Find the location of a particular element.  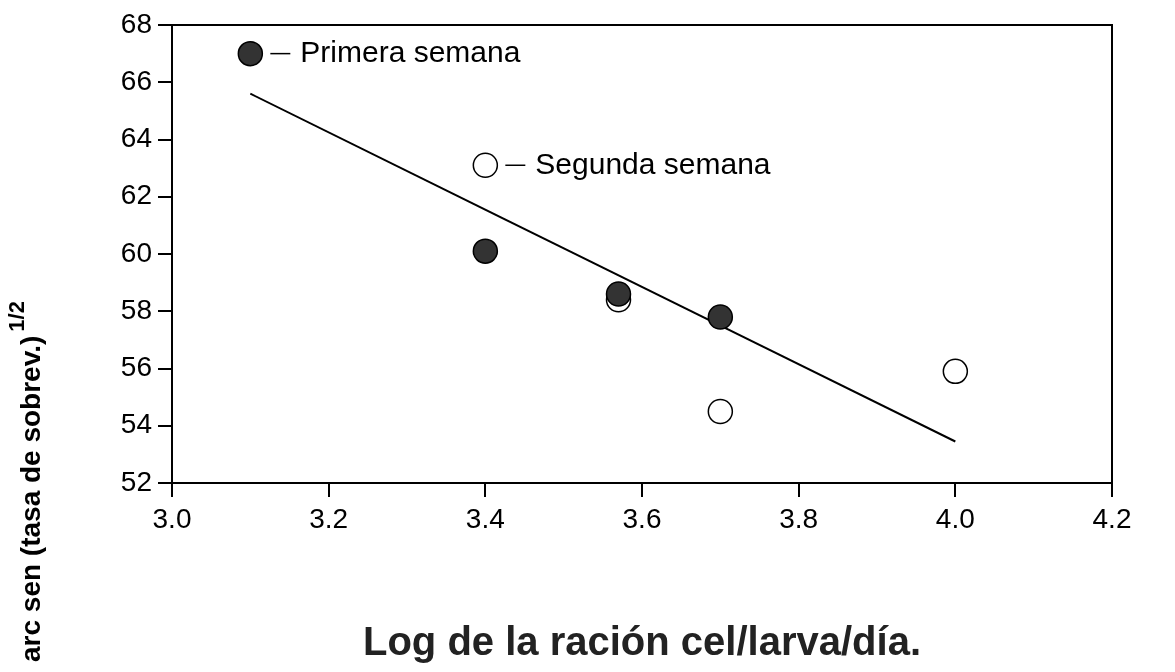

y-tick-label: 52 is located at coordinates (136, 481).